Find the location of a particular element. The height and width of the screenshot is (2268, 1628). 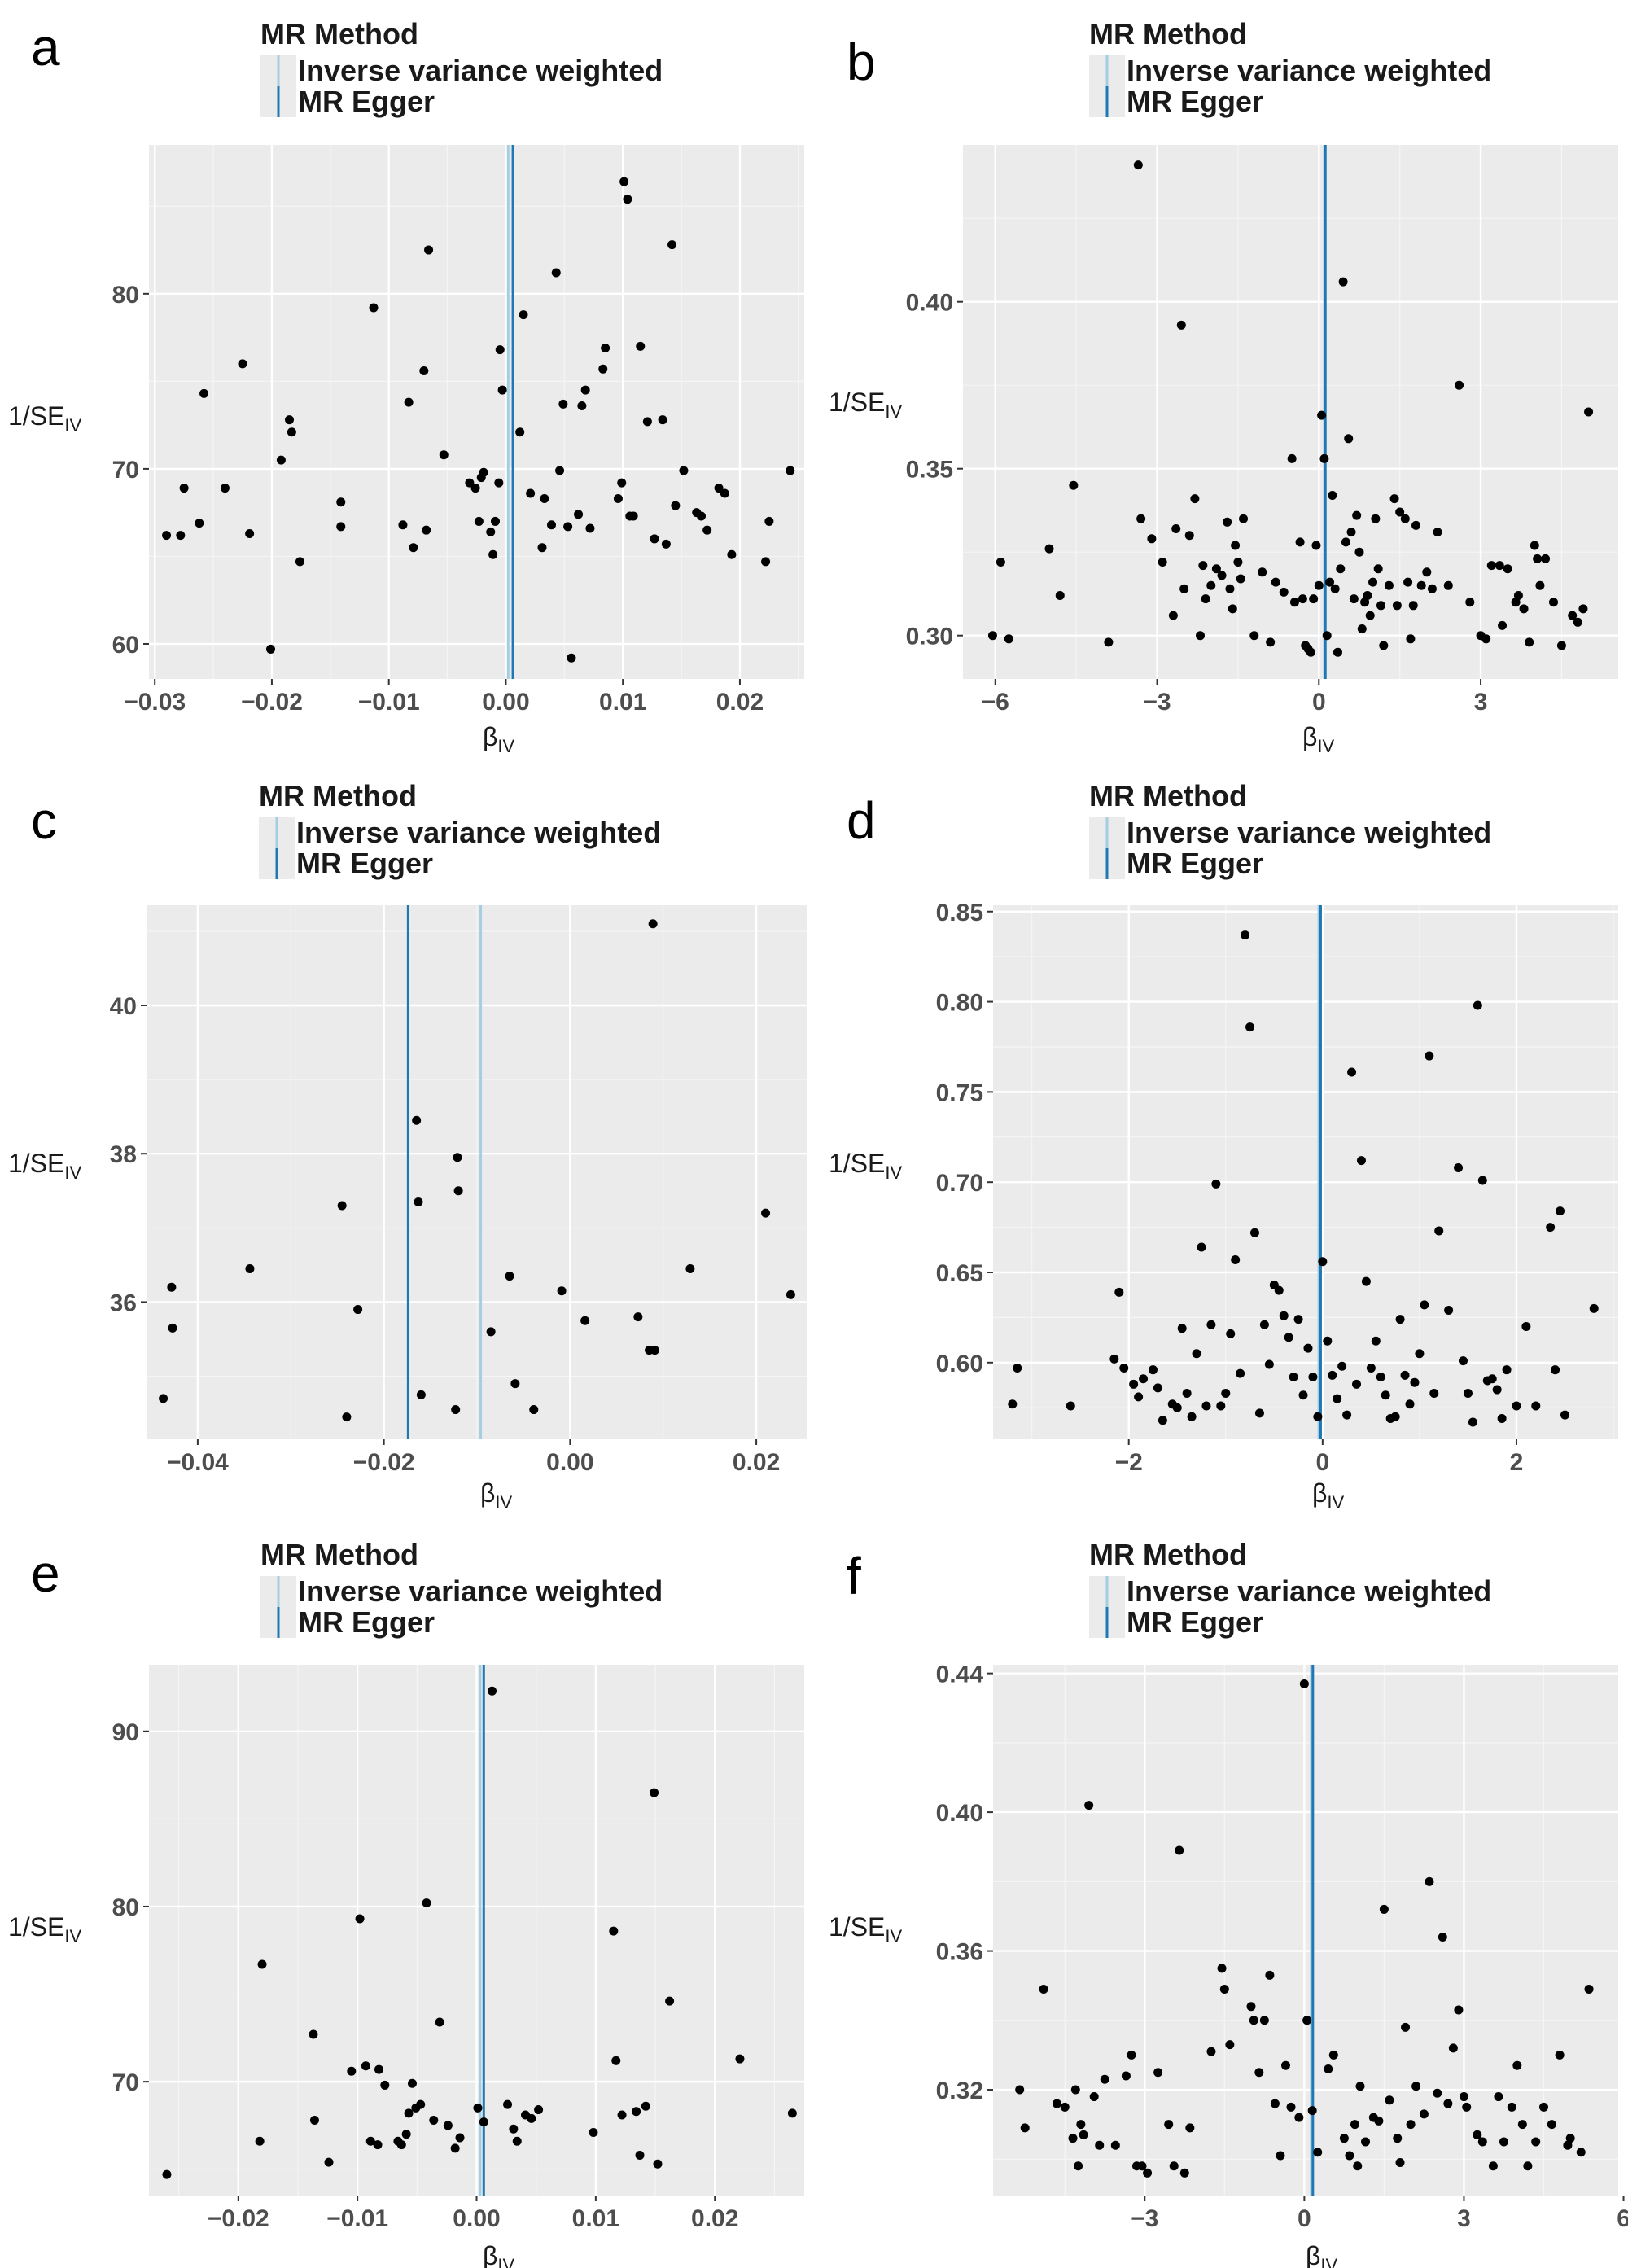

y-tick-label: 60 is located at coordinates (125, 645).